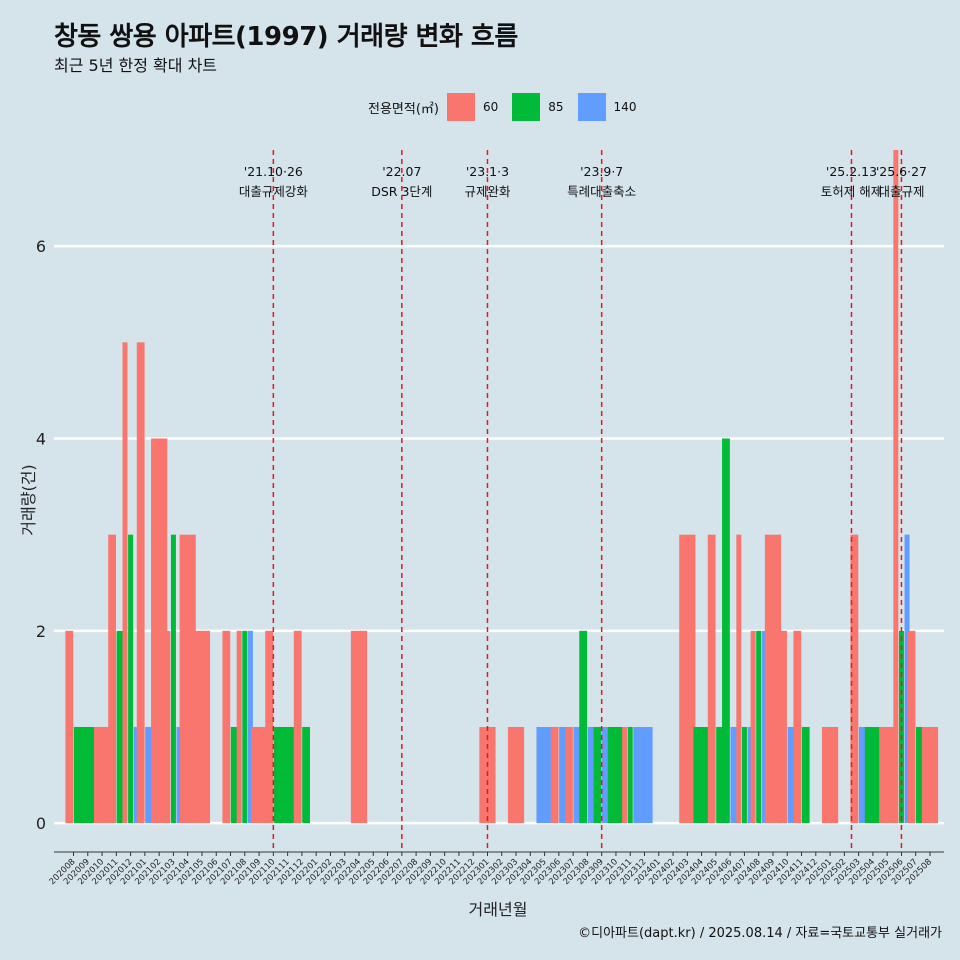 Image resolution: width=960 pixels, height=960 pixels. What do you see at coordinates (41, 535) in the screenshot?
I see `y-axis: 0 2 4 6` at bounding box center [41, 535].